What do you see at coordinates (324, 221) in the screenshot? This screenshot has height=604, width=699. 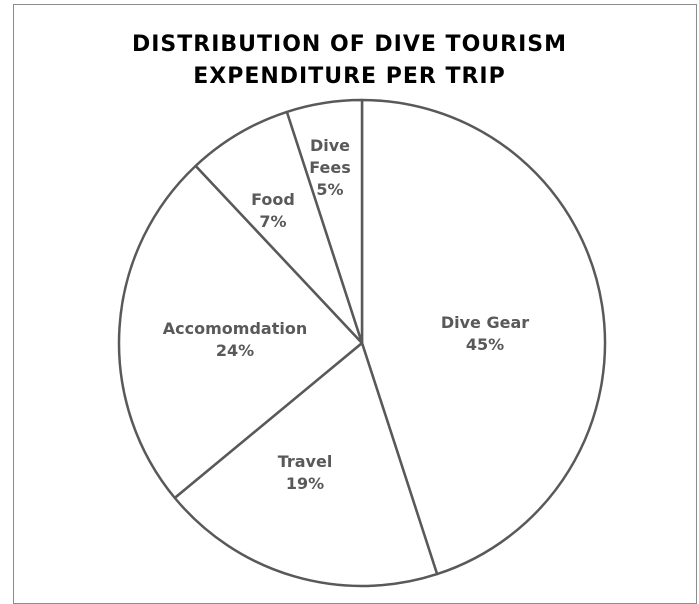 I see `pie-slice-dive-fees` at bounding box center [324, 221].